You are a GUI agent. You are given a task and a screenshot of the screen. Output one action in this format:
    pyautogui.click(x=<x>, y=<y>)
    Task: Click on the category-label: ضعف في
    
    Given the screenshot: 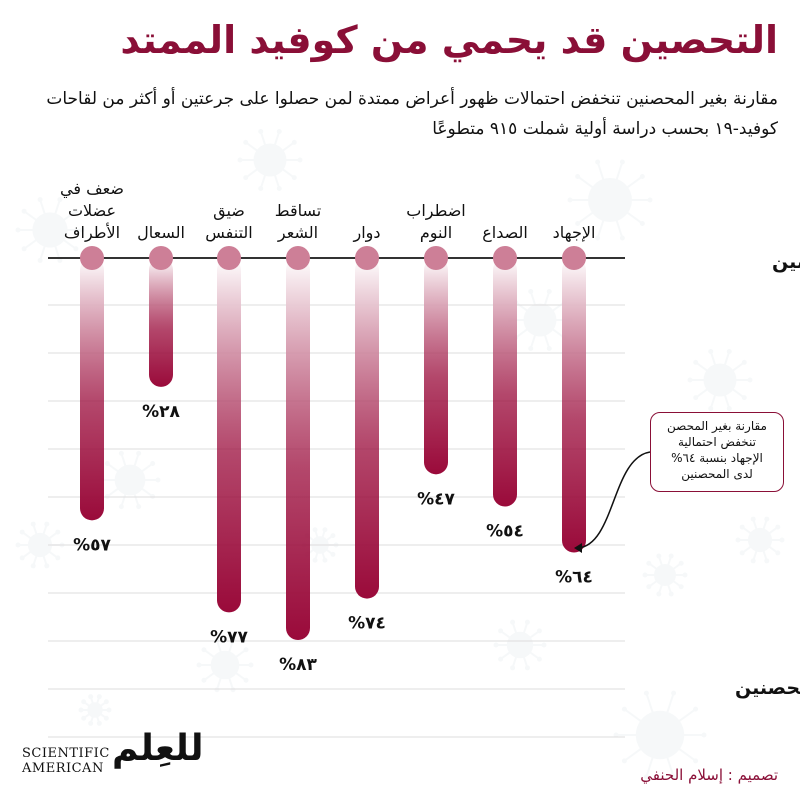 What is the action you would take?
    pyautogui.click(x=92, y=189)
    